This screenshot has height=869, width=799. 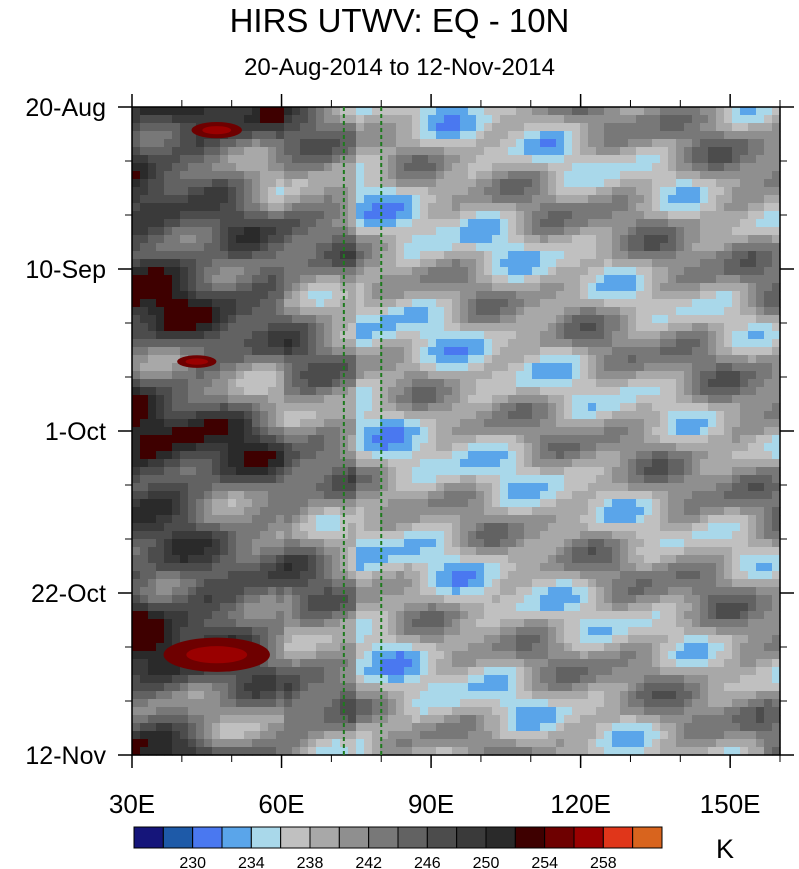 I want to click on y-tick-label: 1-Oct, so click(x=75, y=432).